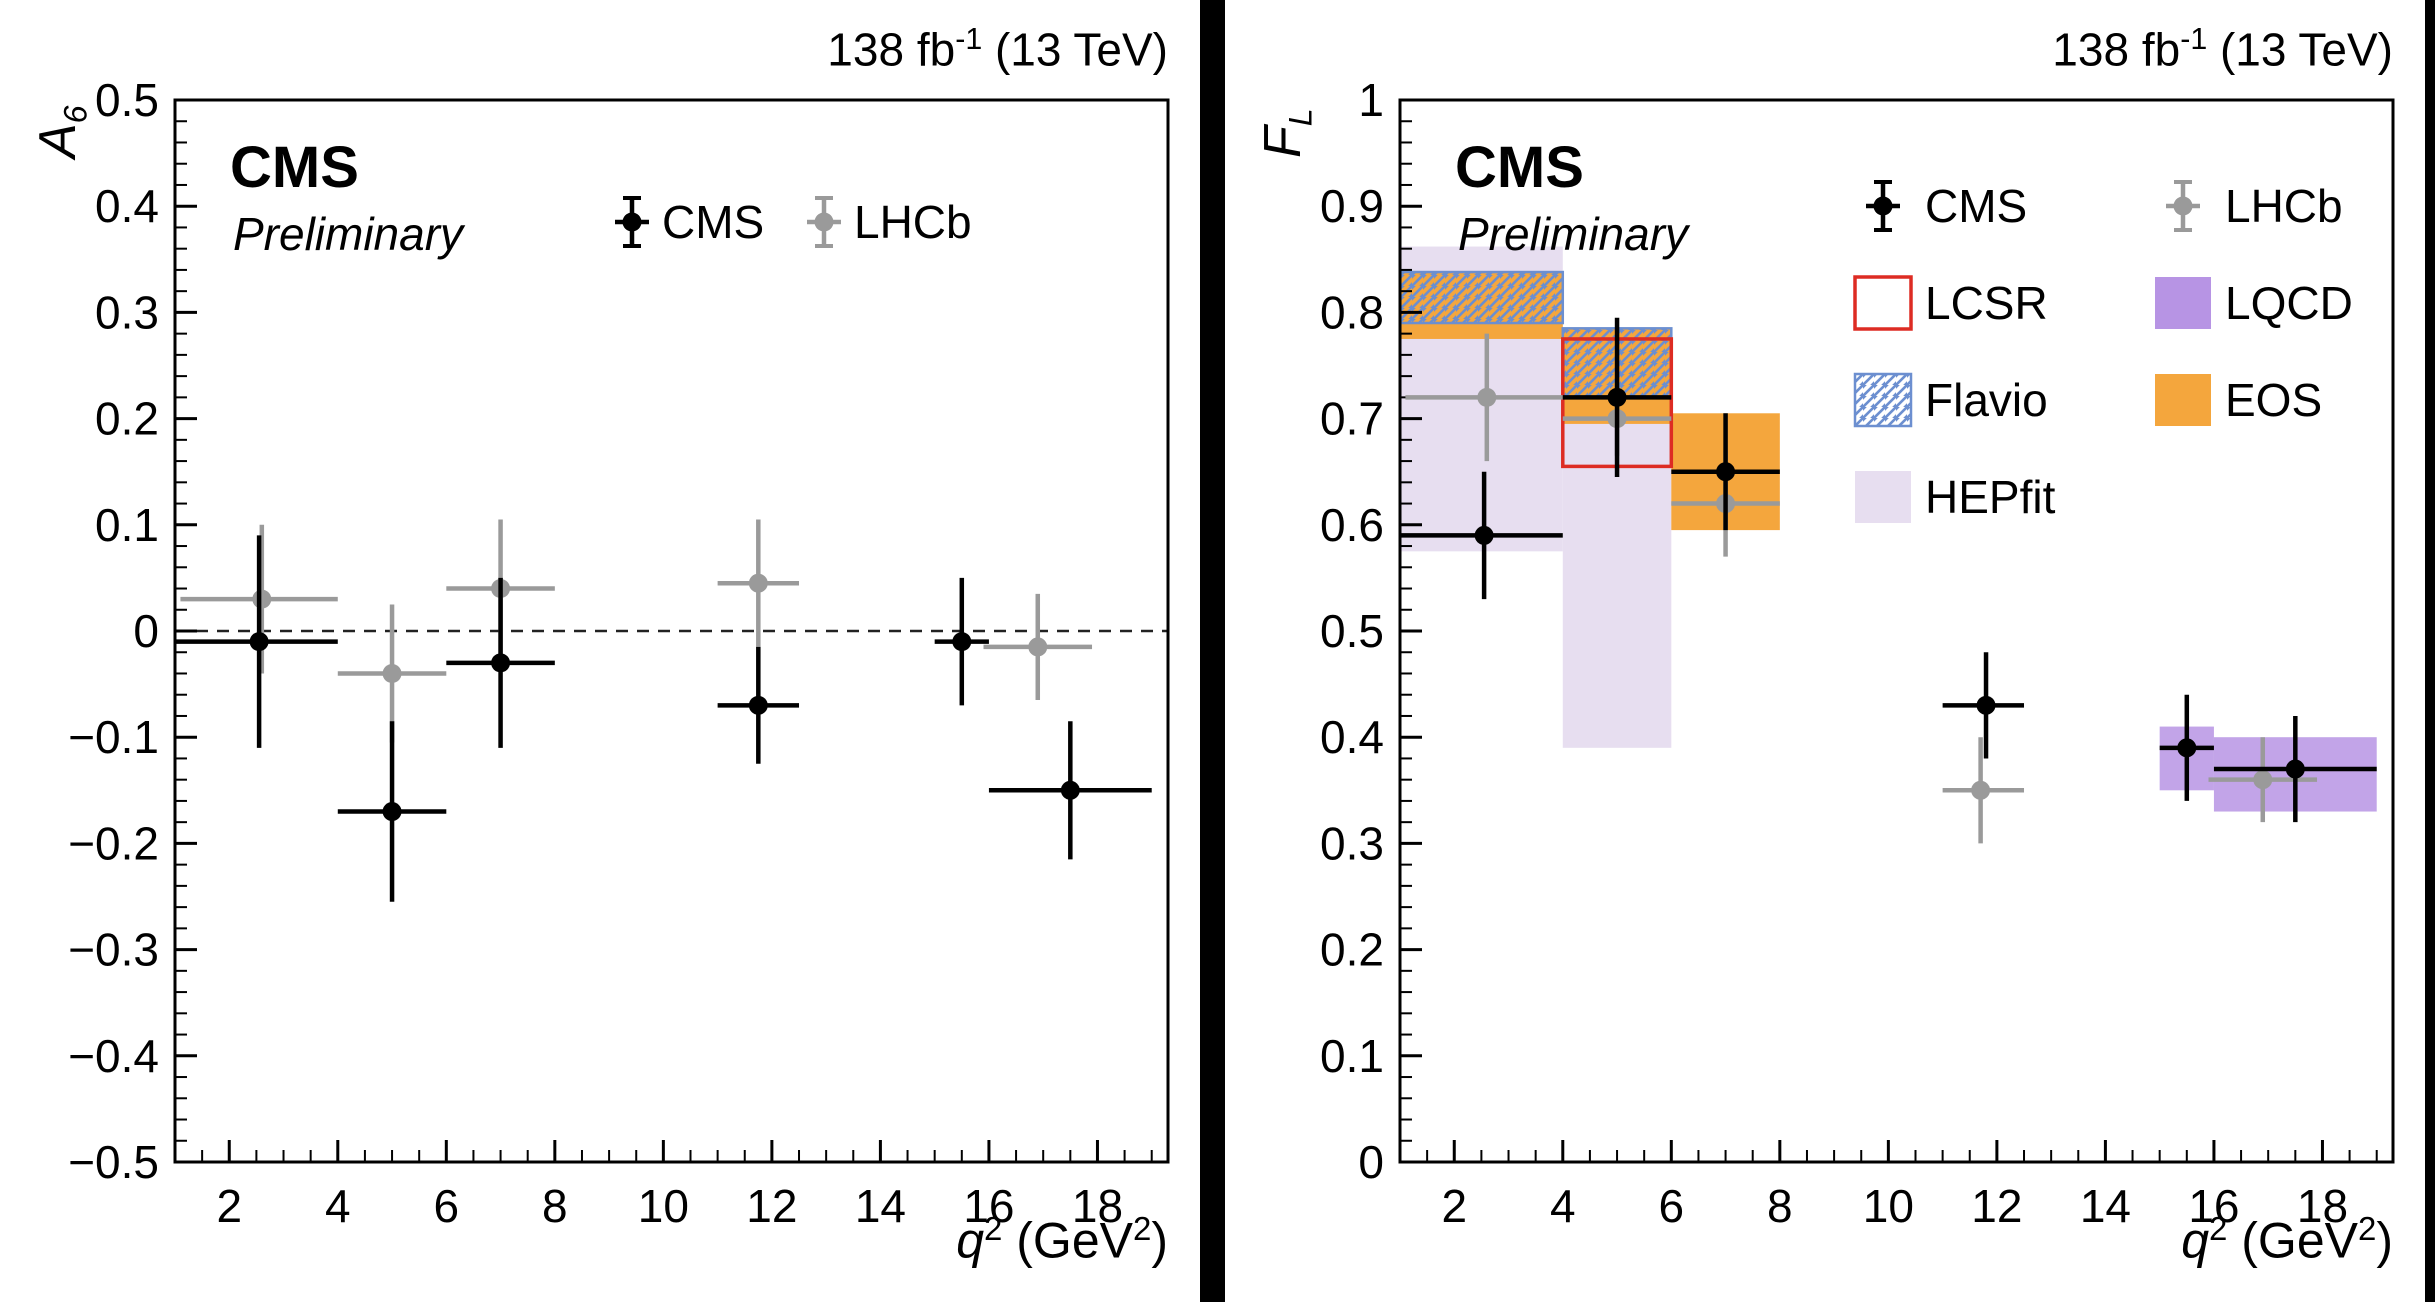 Image resolution: width=2435 pixels, height=1302 pixels. I want to click on y-axis-symbol: F, so click(1283, 142).